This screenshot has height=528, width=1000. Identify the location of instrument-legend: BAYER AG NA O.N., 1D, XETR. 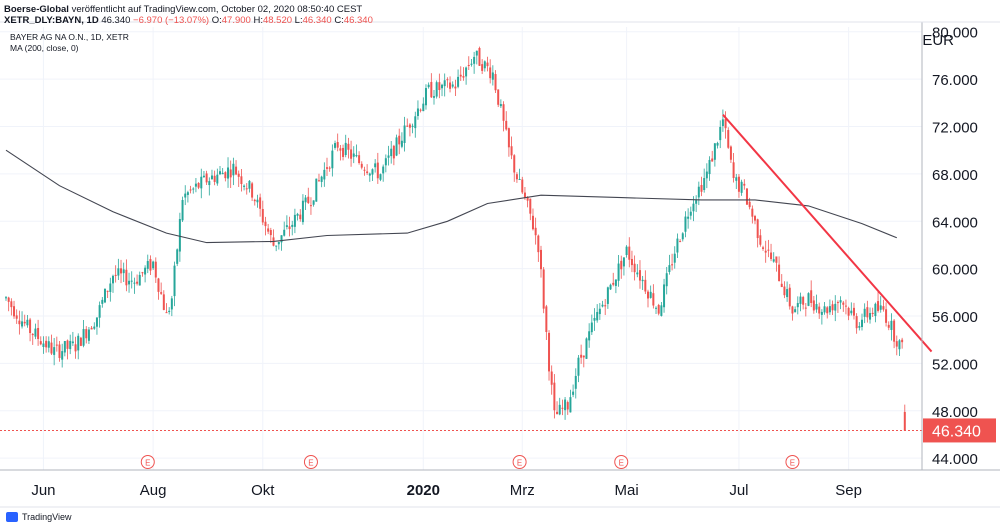
(69, 37).